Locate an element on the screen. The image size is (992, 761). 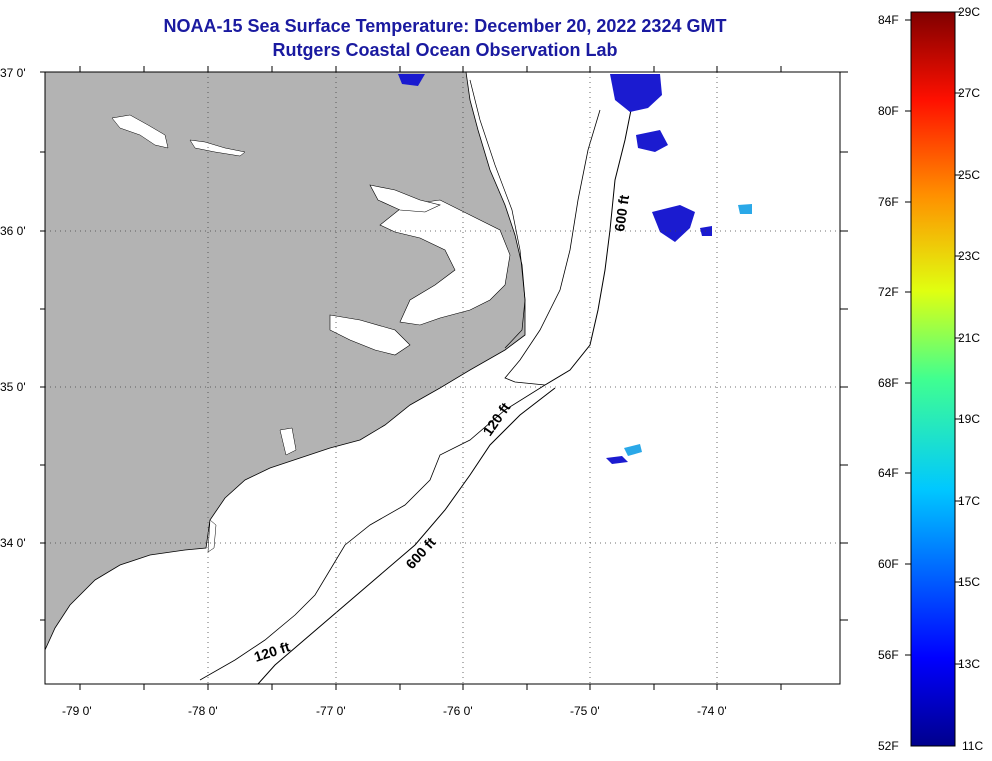
lon-label-77: -77 0' is located at coordinates (331, 711).